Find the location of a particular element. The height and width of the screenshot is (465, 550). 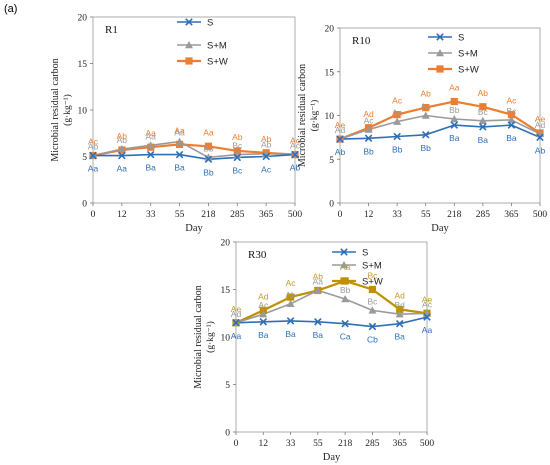

r1-series-line-s is located at coordinates (194, 157).